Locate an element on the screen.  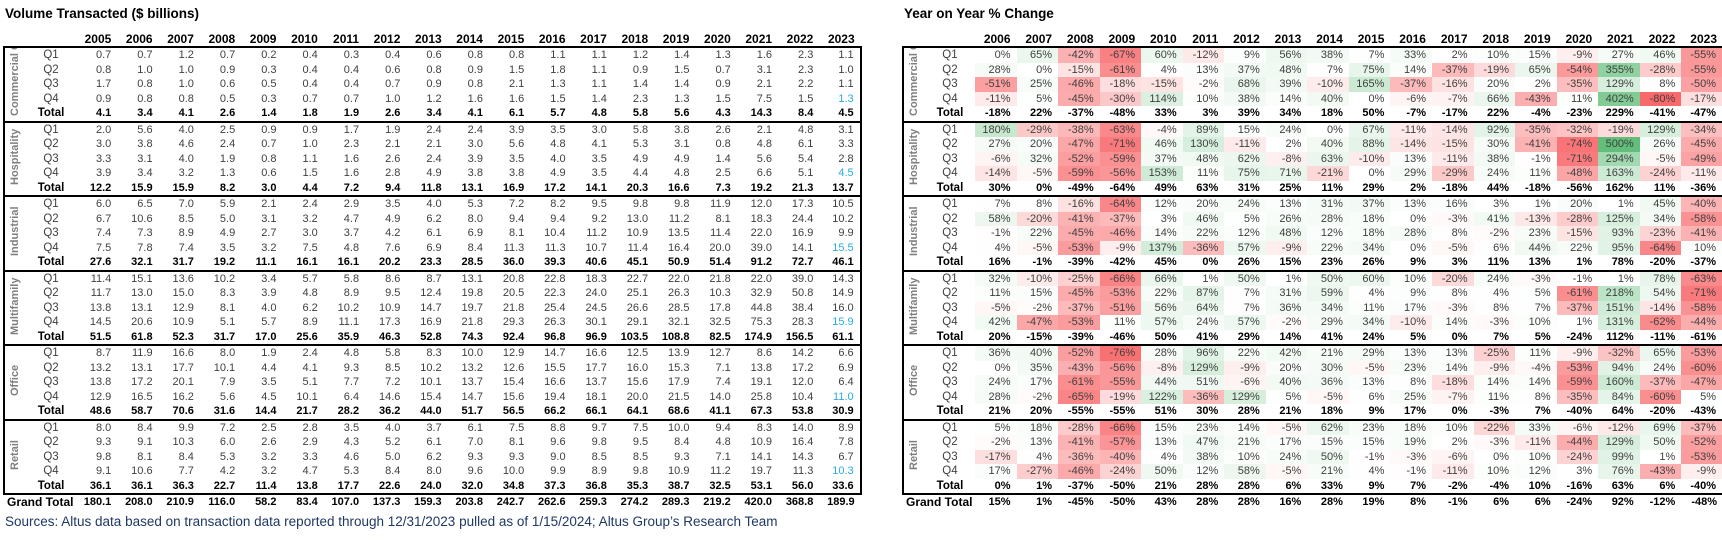
value-cell: 0.5 is located at coordinates (227, 98).